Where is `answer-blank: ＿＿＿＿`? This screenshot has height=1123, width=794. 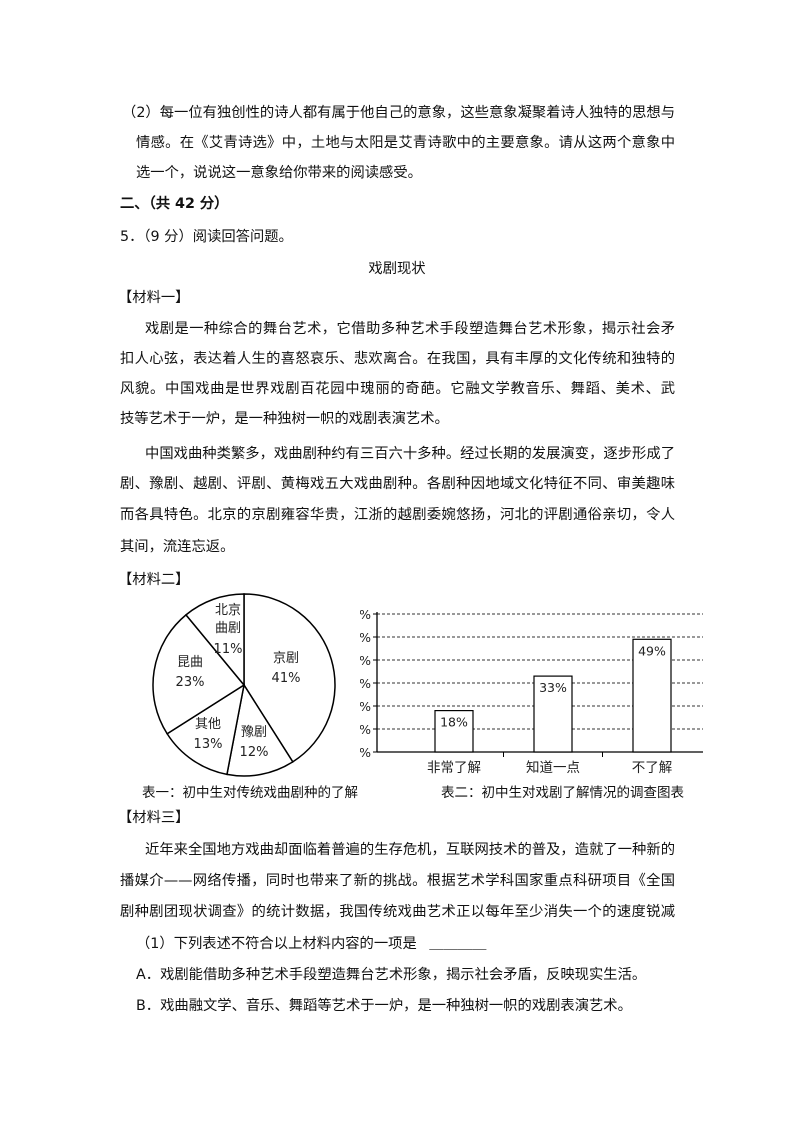 answer-blank: ＿＿＿＿ is located at coordinates (458, 944).